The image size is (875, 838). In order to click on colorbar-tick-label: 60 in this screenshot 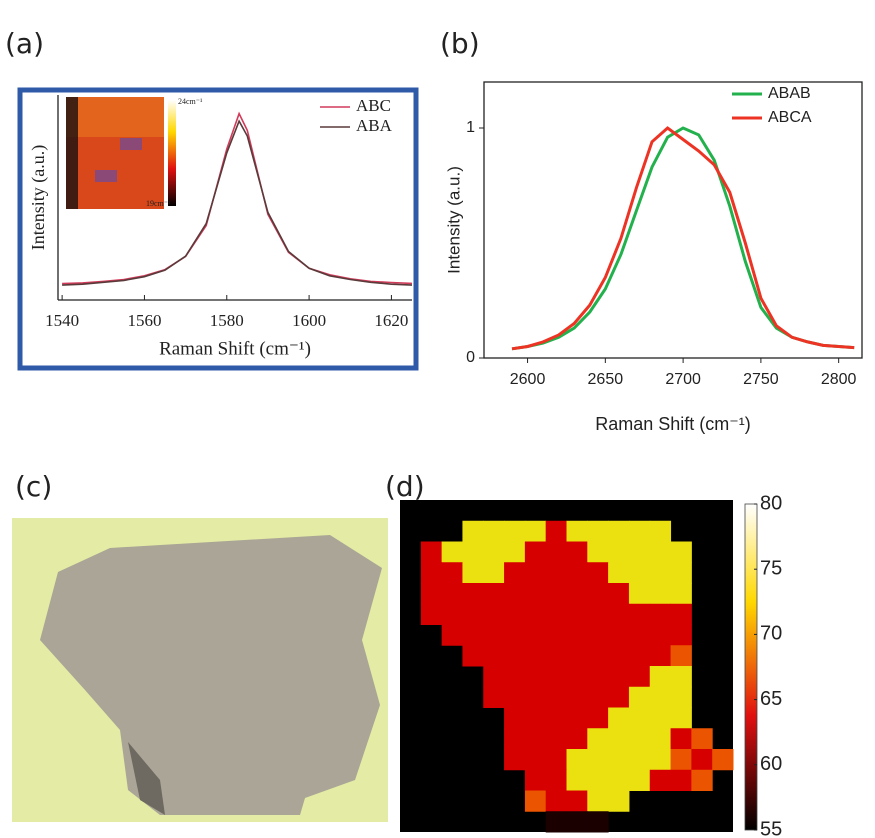, I will do `click(771, 764)`.